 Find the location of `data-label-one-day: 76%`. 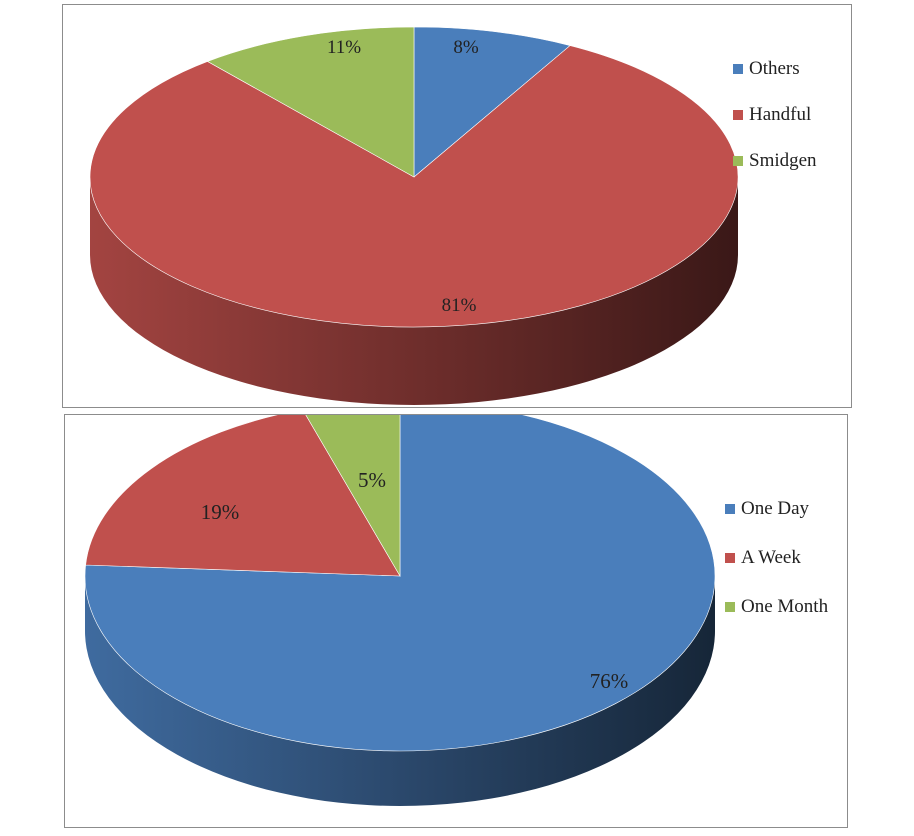

data-label-one-day: 76% is located at coordinates (609, 681).